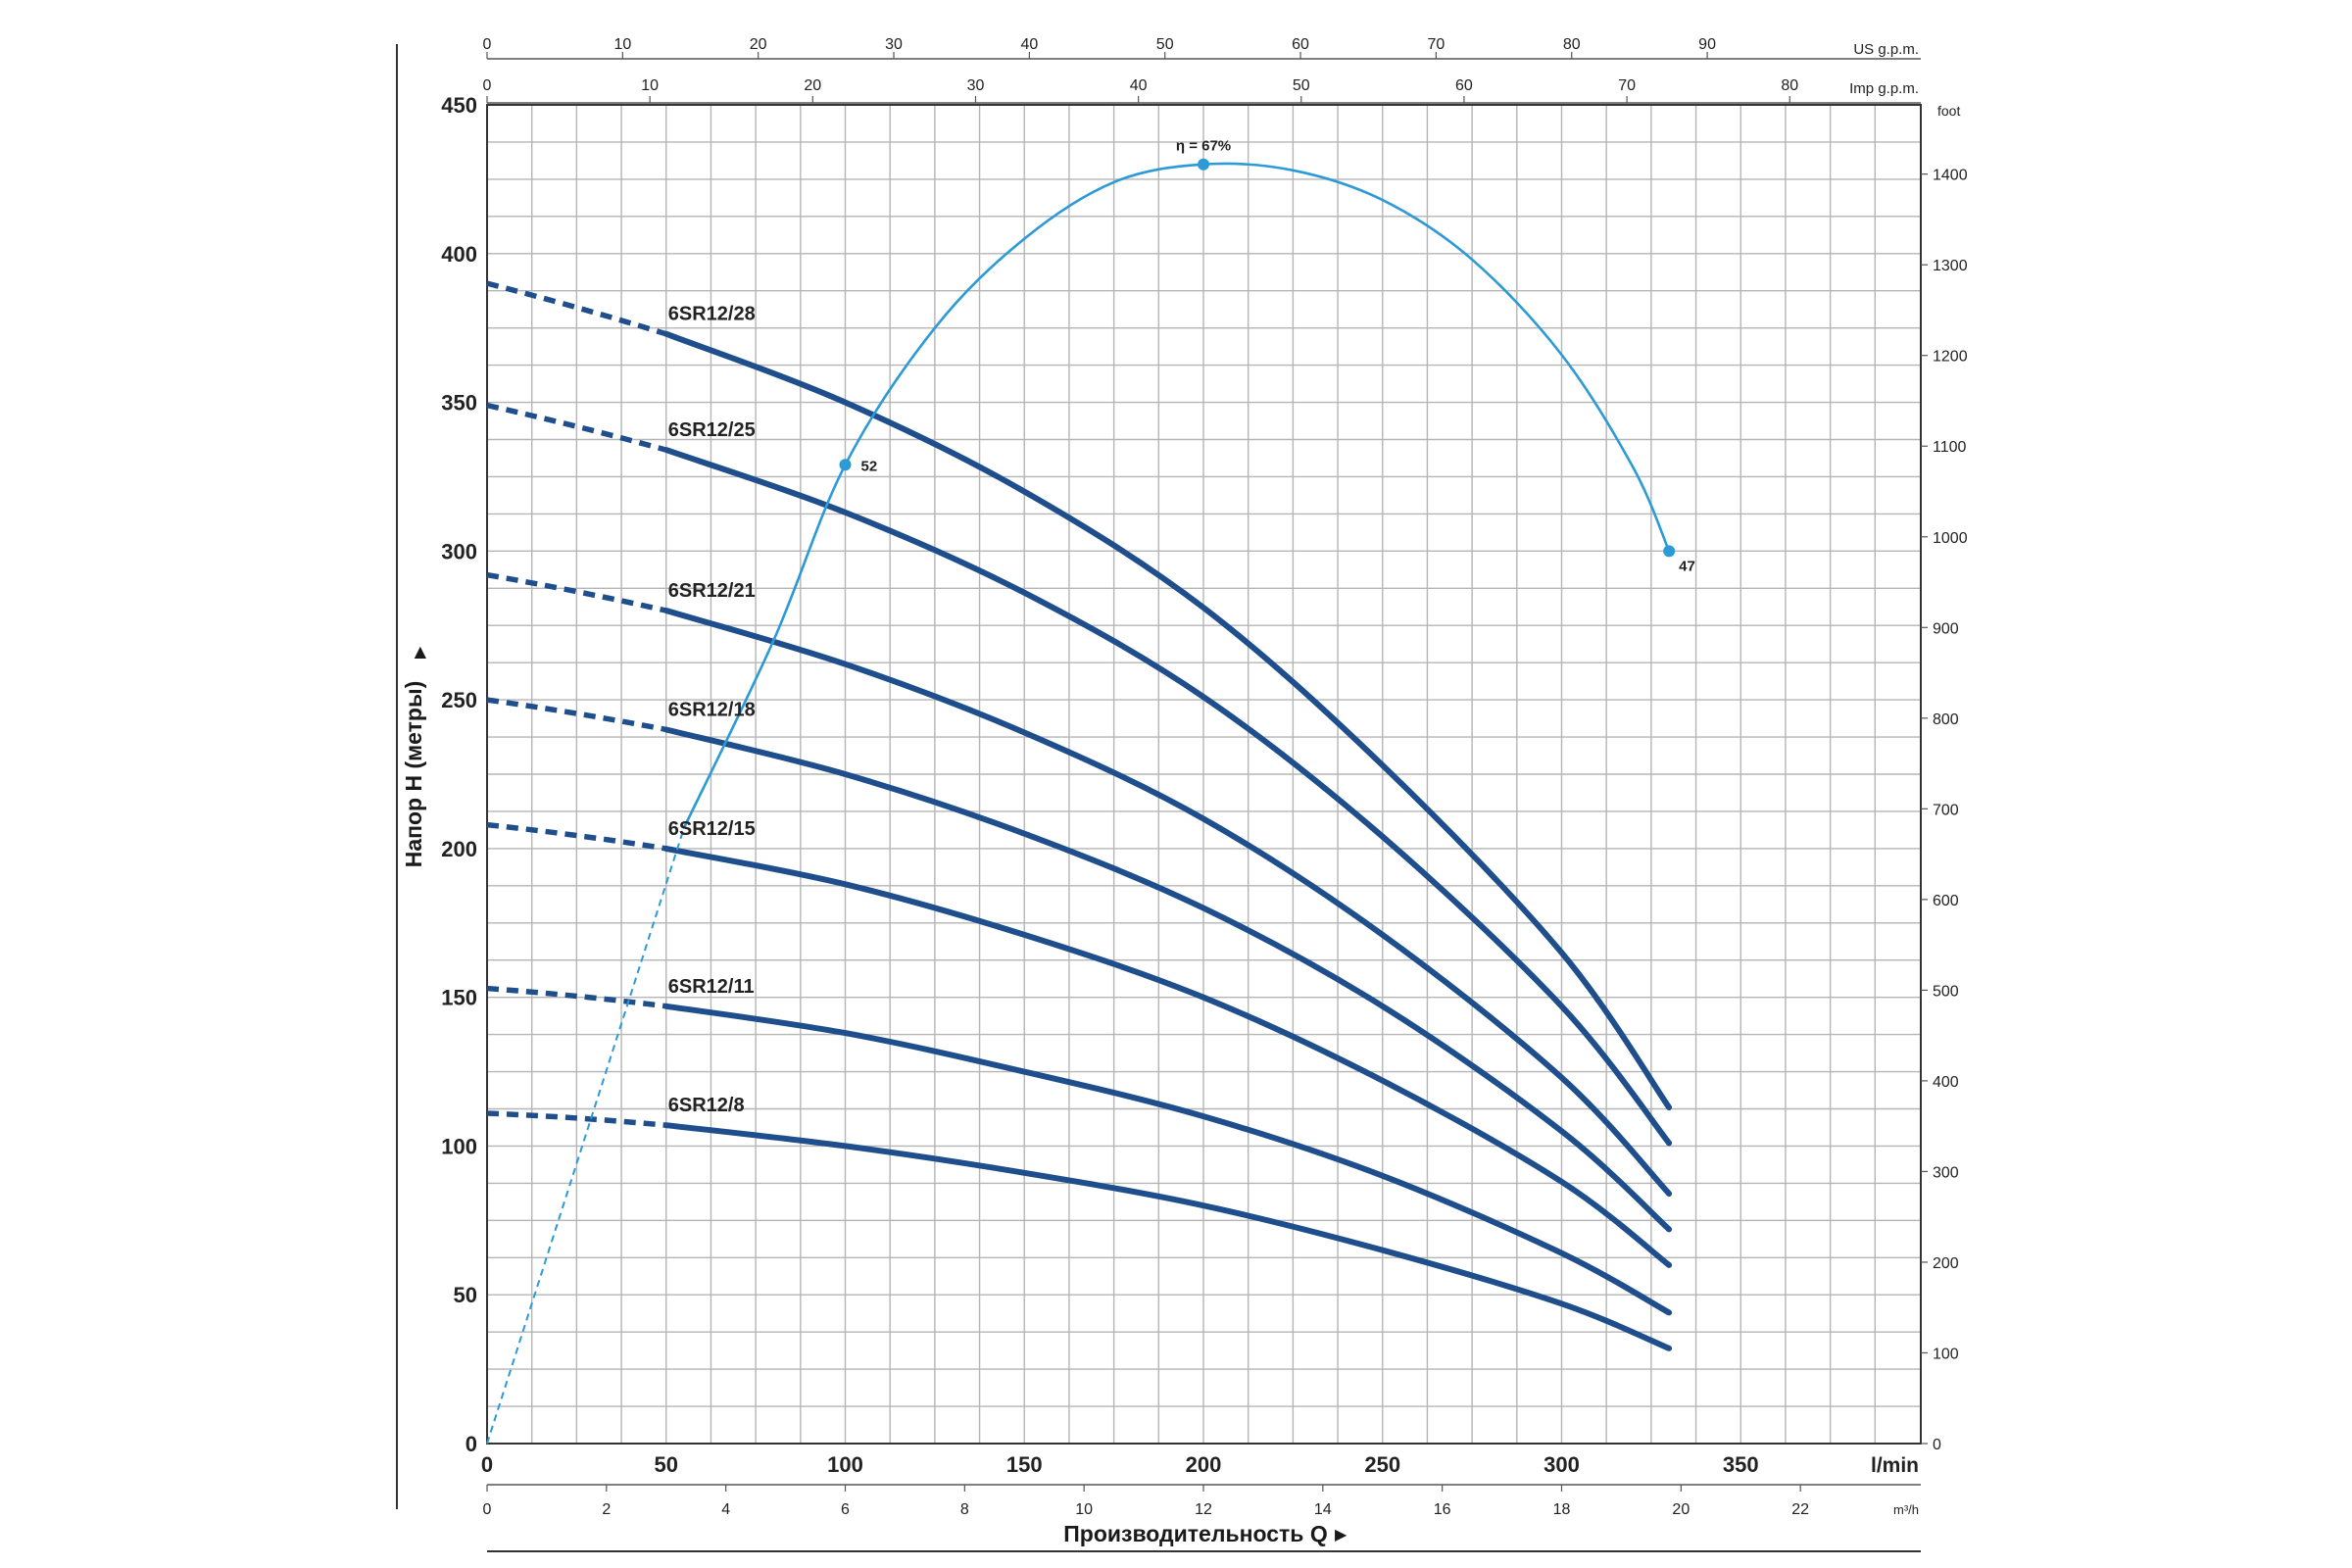  What do you see at coordinates (622, 44) in the screenshot?
I see `us-gpm-tick-label: 10` at bounding box center [622, 44].